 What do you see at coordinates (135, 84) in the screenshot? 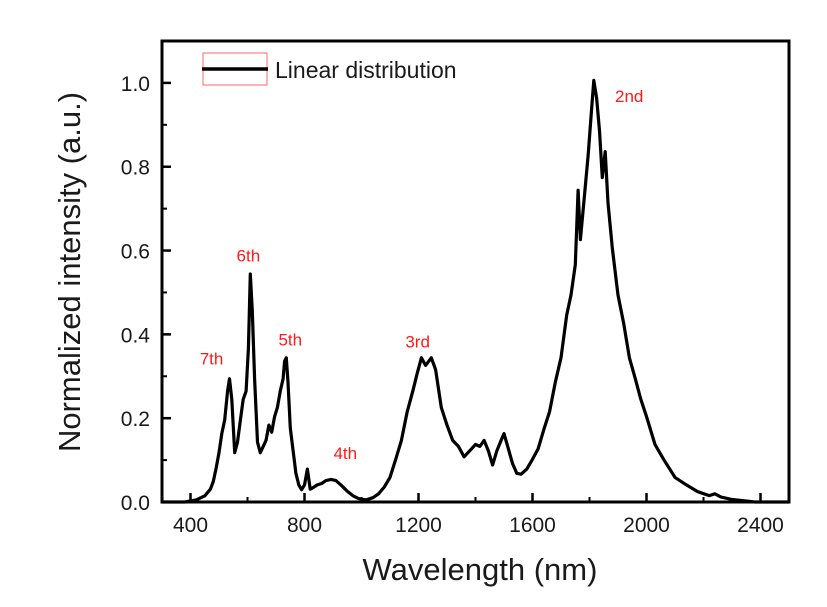
I see `y-tick-label: 1.0` at bounding box center [135, 84].